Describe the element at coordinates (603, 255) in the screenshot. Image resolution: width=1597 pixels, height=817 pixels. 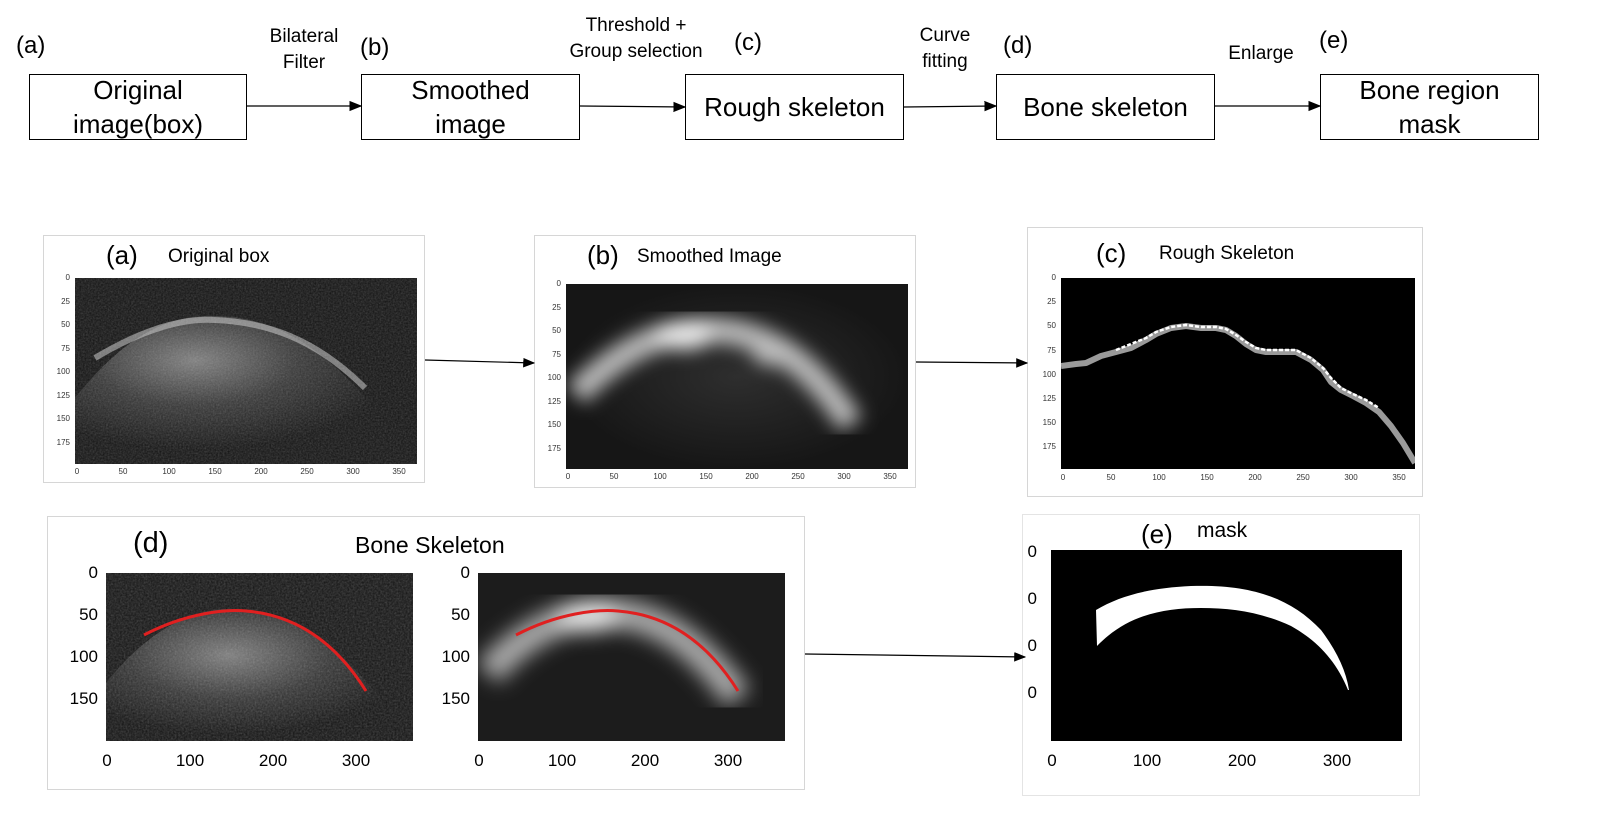
I see `panel-b-letter: (b)` at that location.